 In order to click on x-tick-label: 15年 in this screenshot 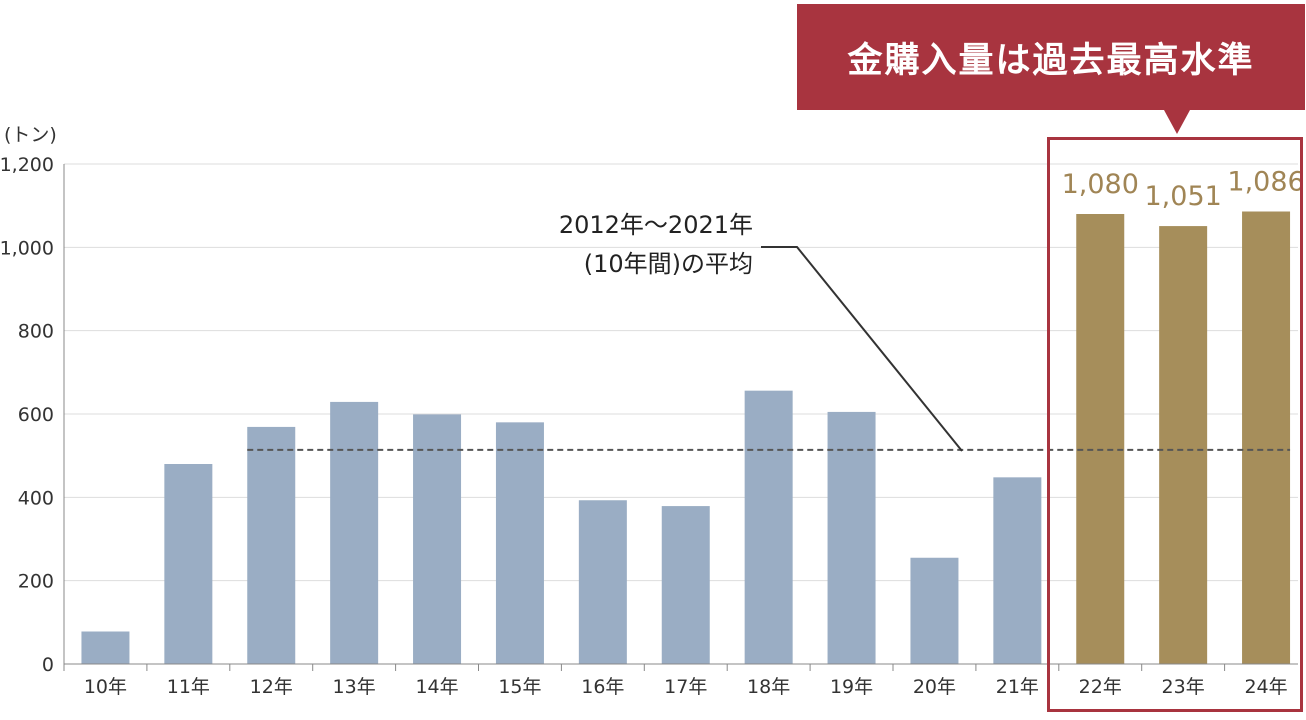, I will do `click(519, 687)`.